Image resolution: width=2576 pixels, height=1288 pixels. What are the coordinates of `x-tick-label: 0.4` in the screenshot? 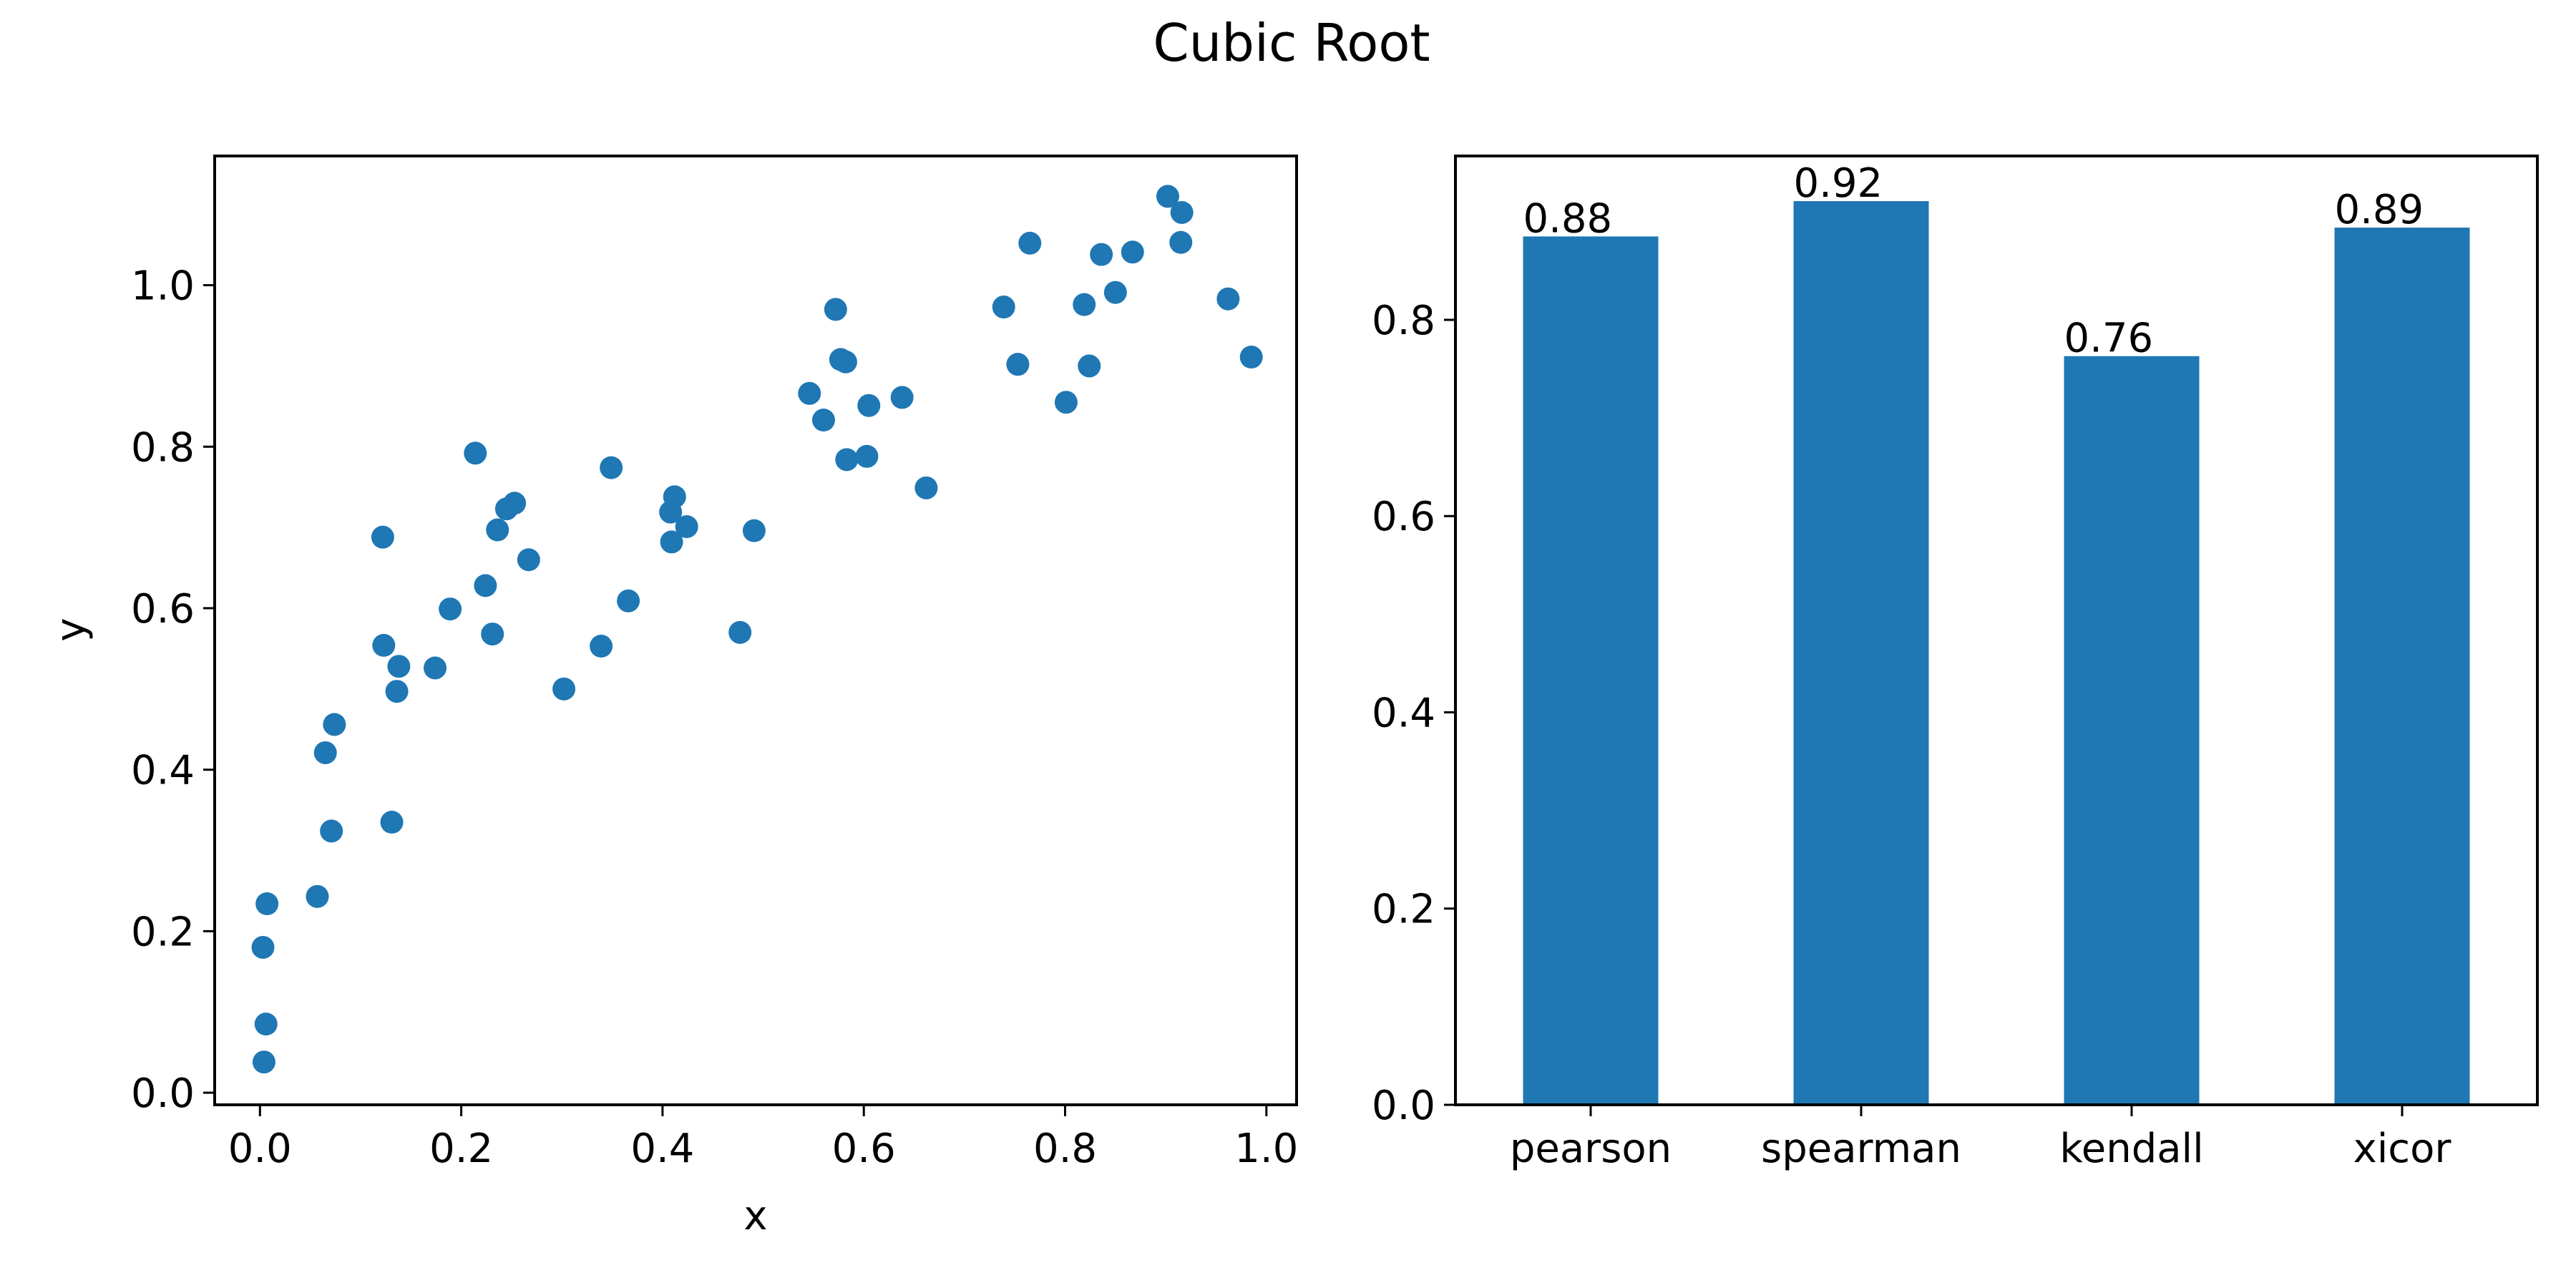 It's located at (662, 1149).